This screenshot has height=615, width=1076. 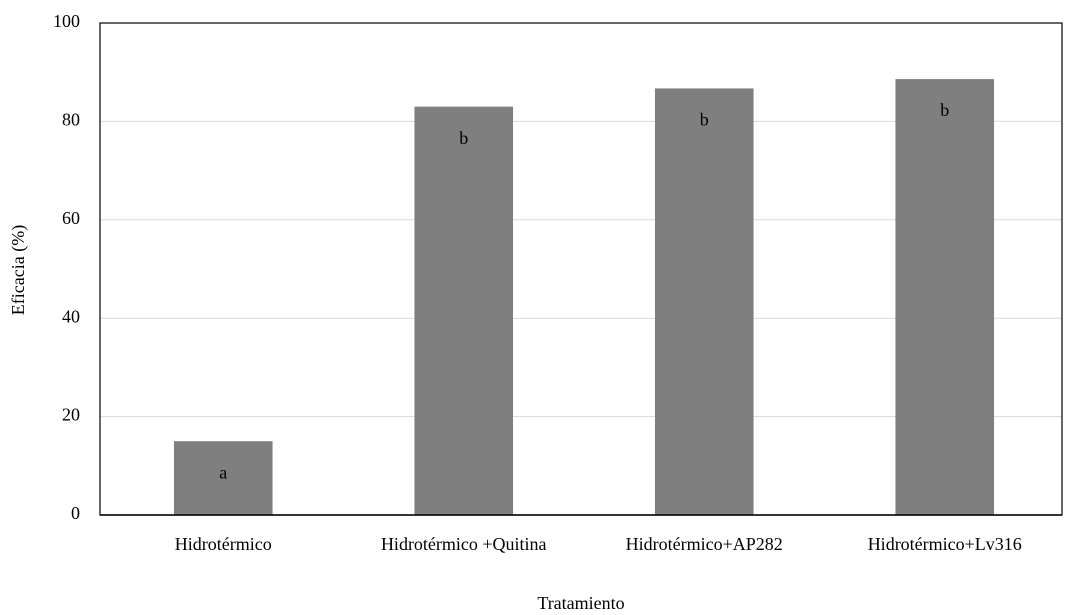 What do you see at coordinates (223, 544) in the screenshot?
I see `x-tick-label: Hidrotérmico` at bounding box center [223, 544].